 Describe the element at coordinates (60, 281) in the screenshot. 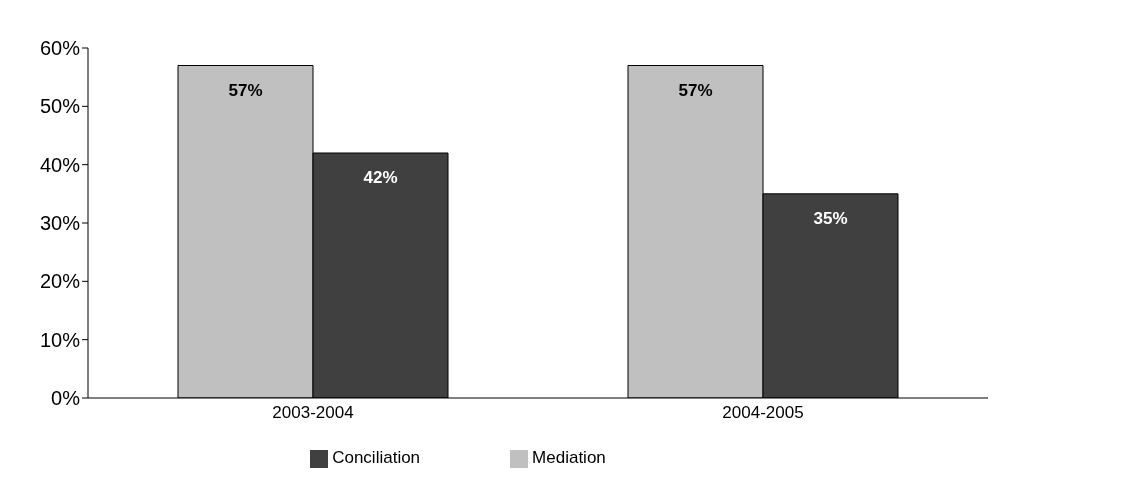

I see `y-tick-label: 20%` at that location.